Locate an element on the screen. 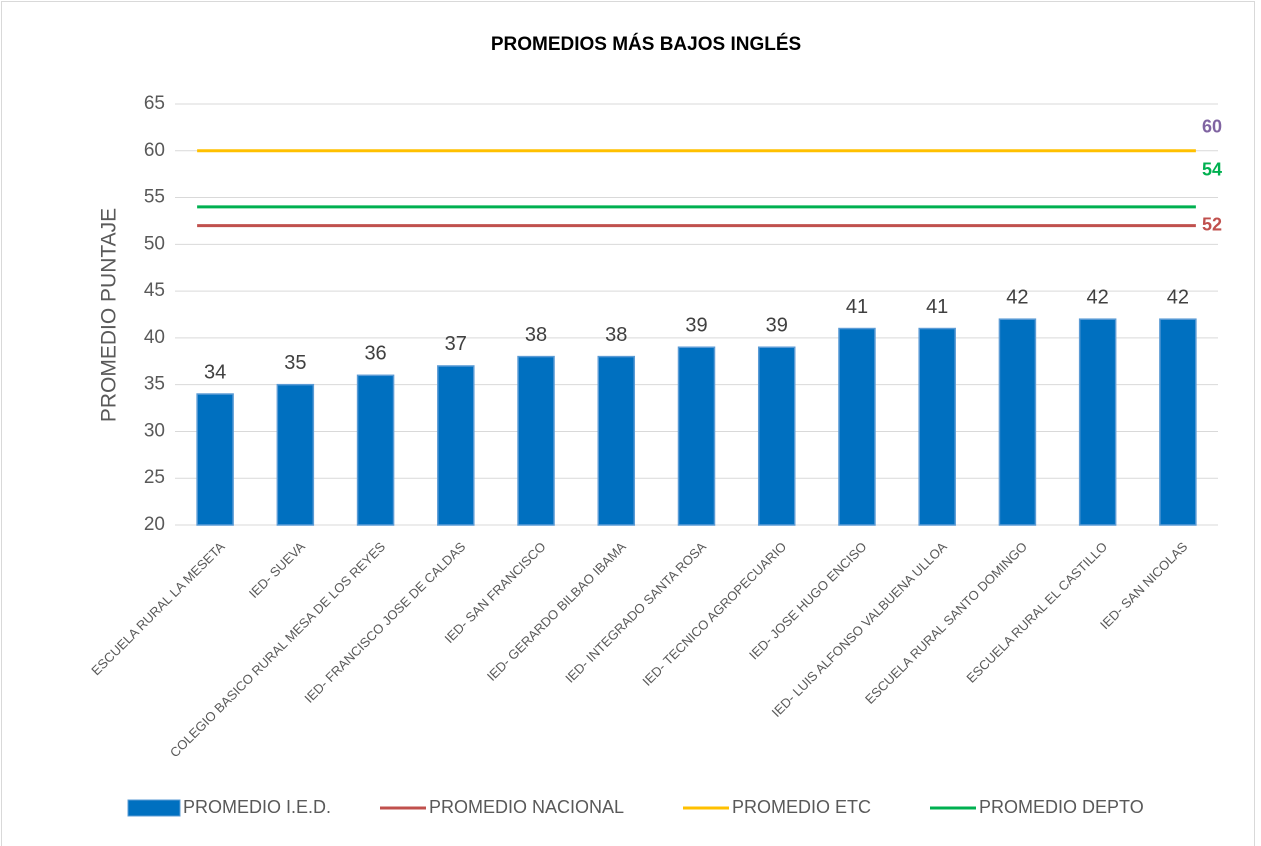  line-end-label: 60 is located at coordinates (1212, 127).